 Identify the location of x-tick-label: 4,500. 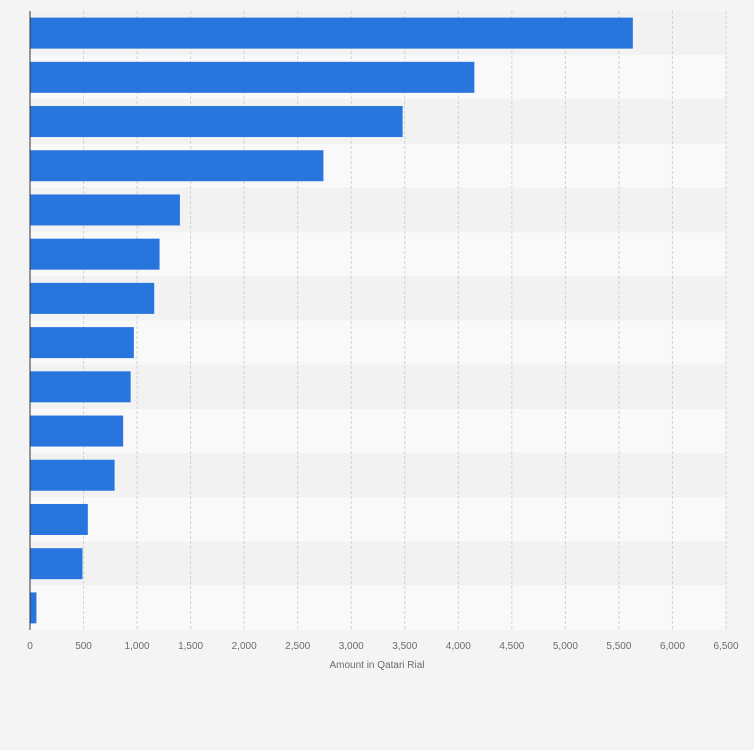
(511, 646).